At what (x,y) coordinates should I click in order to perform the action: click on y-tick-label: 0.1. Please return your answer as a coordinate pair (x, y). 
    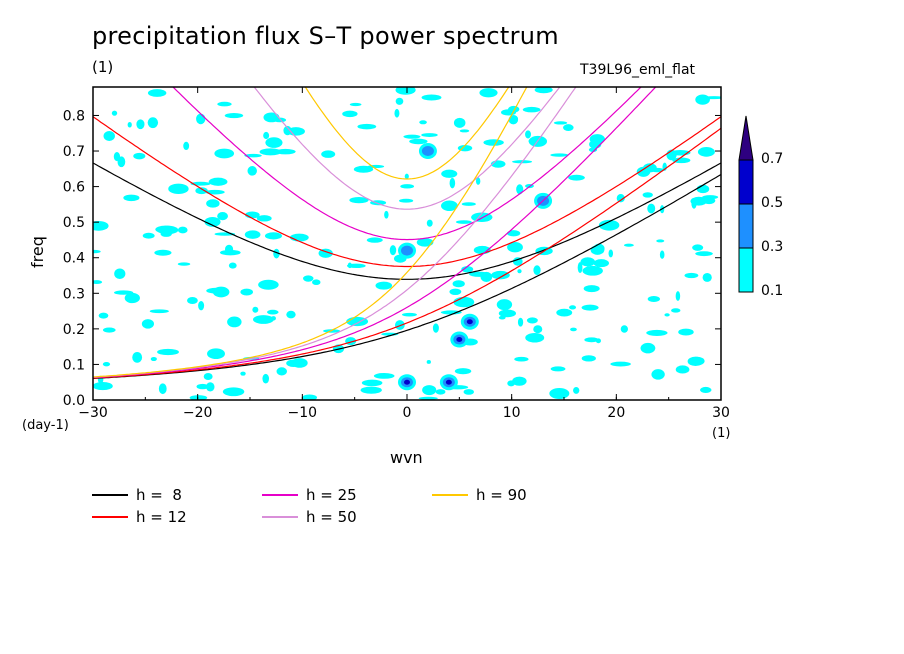
    Looking at the image, I should click on (74, 365).